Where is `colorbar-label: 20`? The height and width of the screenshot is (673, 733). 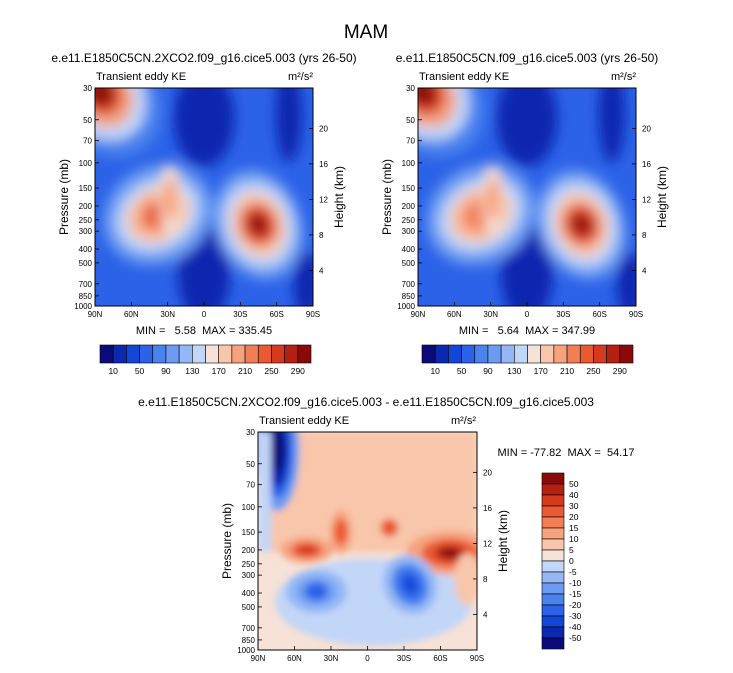 colorbar-label: 20 is located at coordinates (574, 517).